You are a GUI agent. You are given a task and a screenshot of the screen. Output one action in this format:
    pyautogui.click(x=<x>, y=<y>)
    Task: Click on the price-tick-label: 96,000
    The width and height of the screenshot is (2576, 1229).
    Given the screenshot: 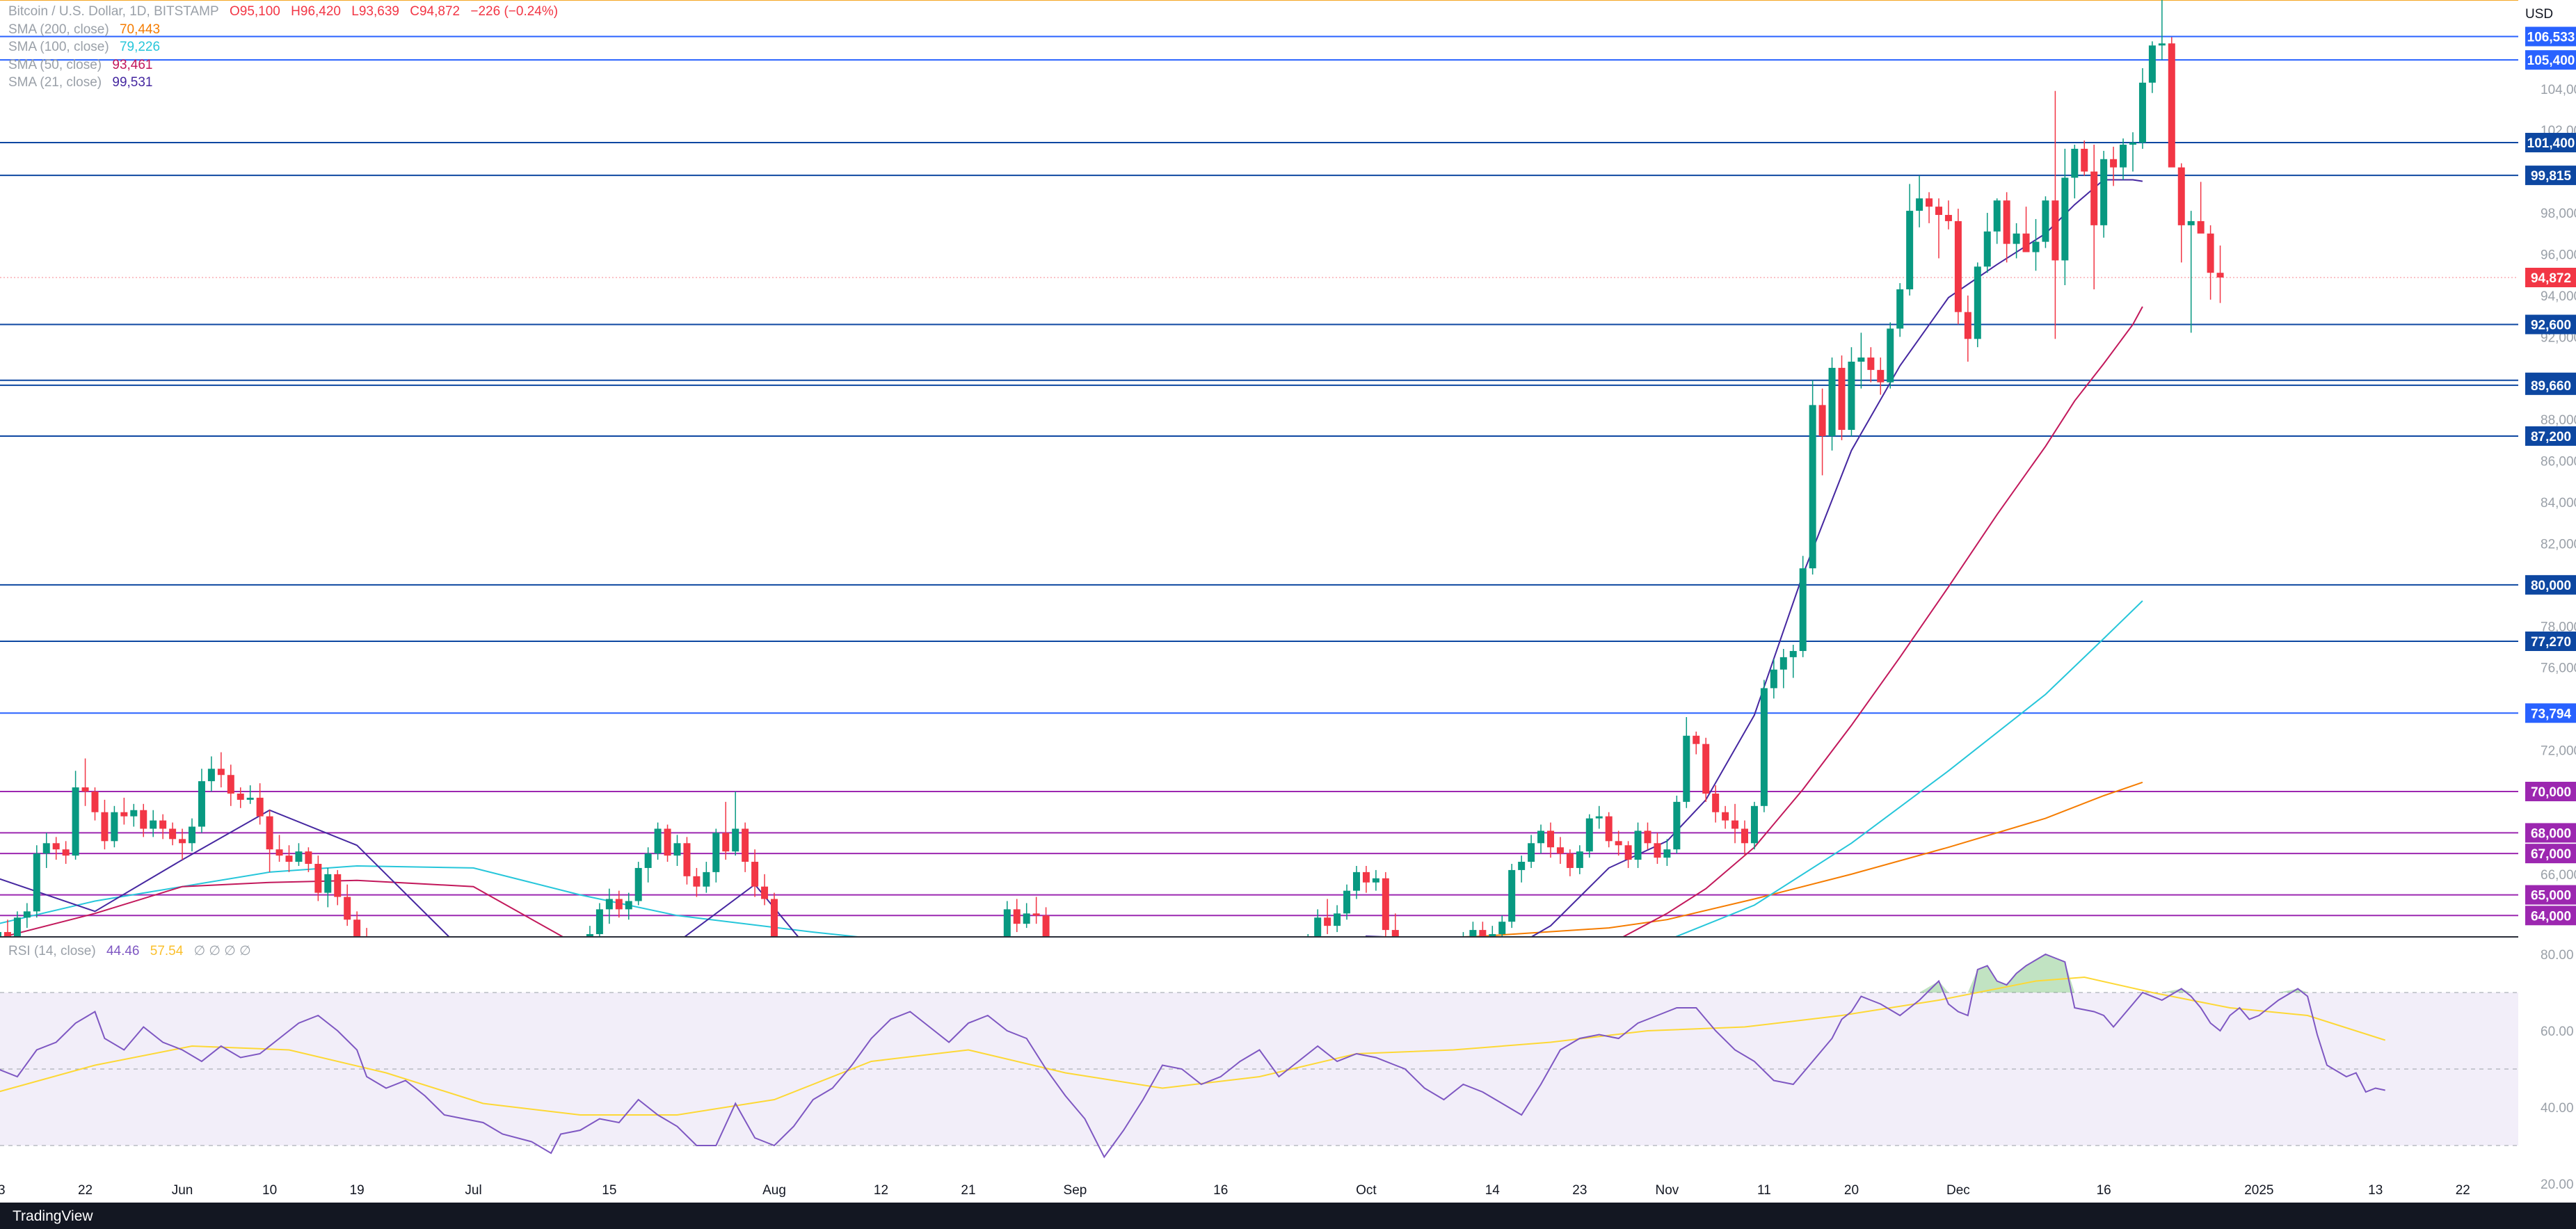 What is the action you would take?
    pyautogui.click(x=2558, y=255)
    